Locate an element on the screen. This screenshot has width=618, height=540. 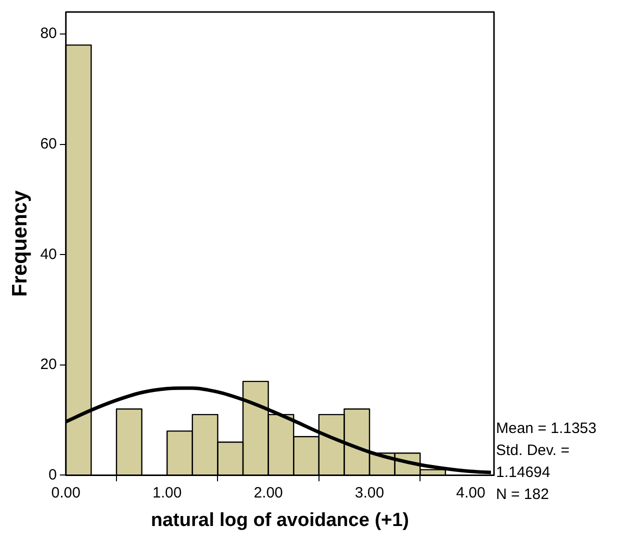
text: Mean = 1.1353 is located at coordinates (547, 429).